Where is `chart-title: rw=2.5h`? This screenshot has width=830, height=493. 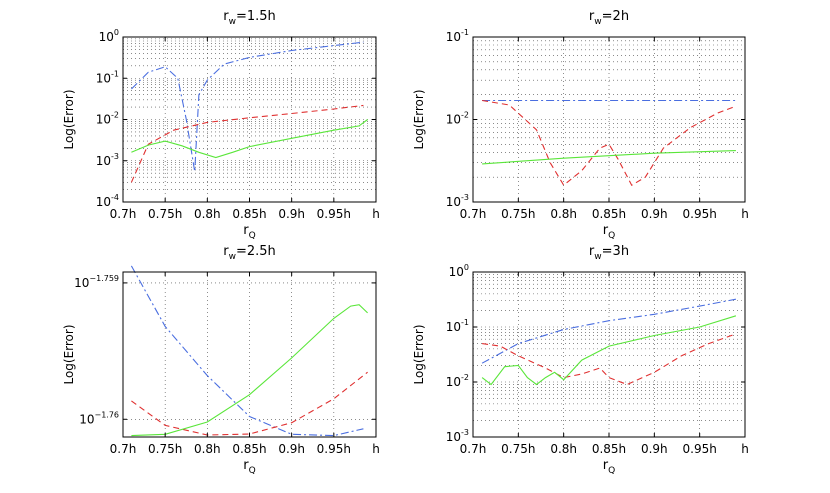
chart-title: rw=2.5h is located at coordinates (249, 253).